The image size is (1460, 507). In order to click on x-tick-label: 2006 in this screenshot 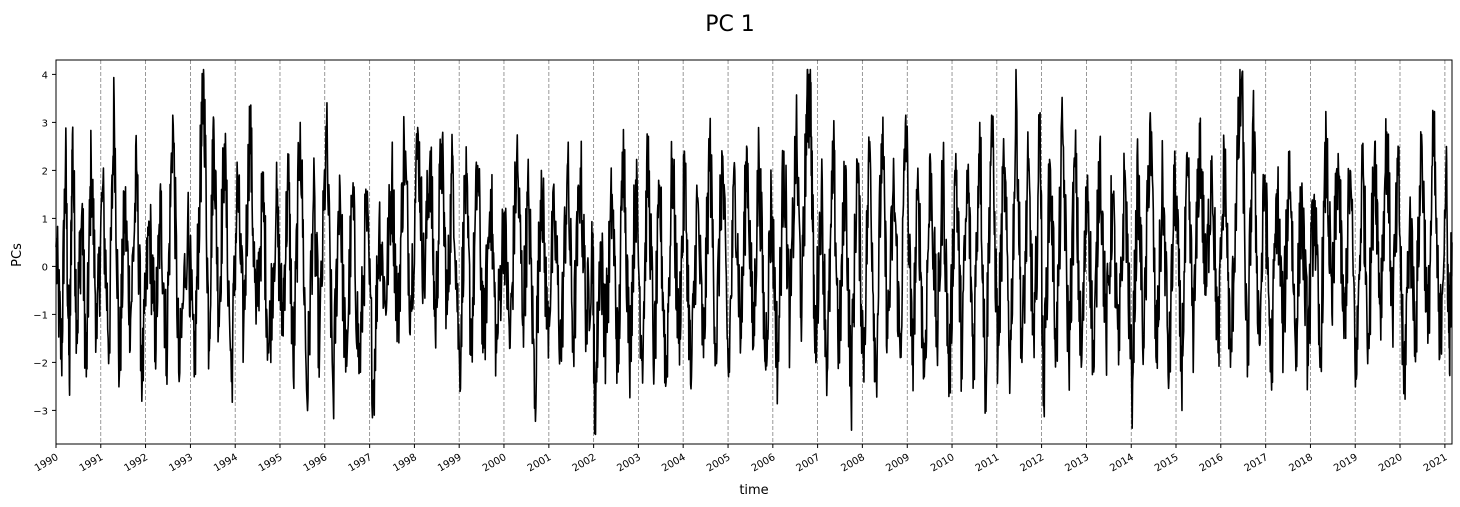, I will do `click(764, 463)`.